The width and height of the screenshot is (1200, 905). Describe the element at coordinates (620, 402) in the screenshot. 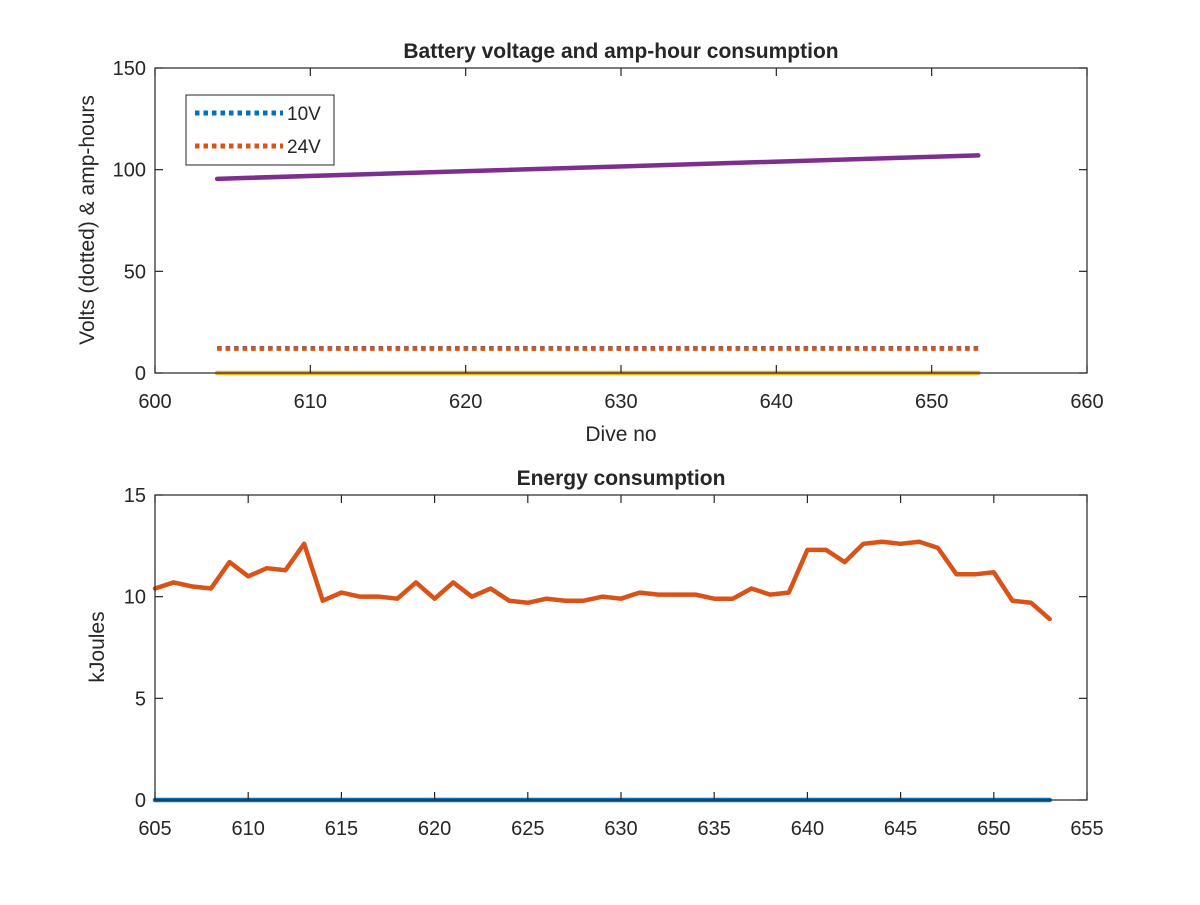

I see `voltage-x-tick-label: 630` at that location.